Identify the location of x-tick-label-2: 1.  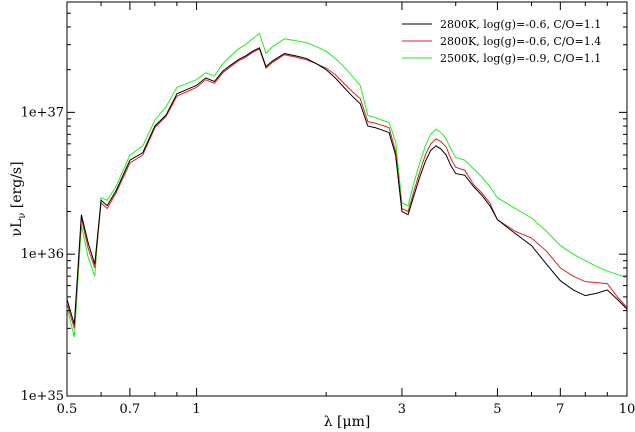
(196, 409).